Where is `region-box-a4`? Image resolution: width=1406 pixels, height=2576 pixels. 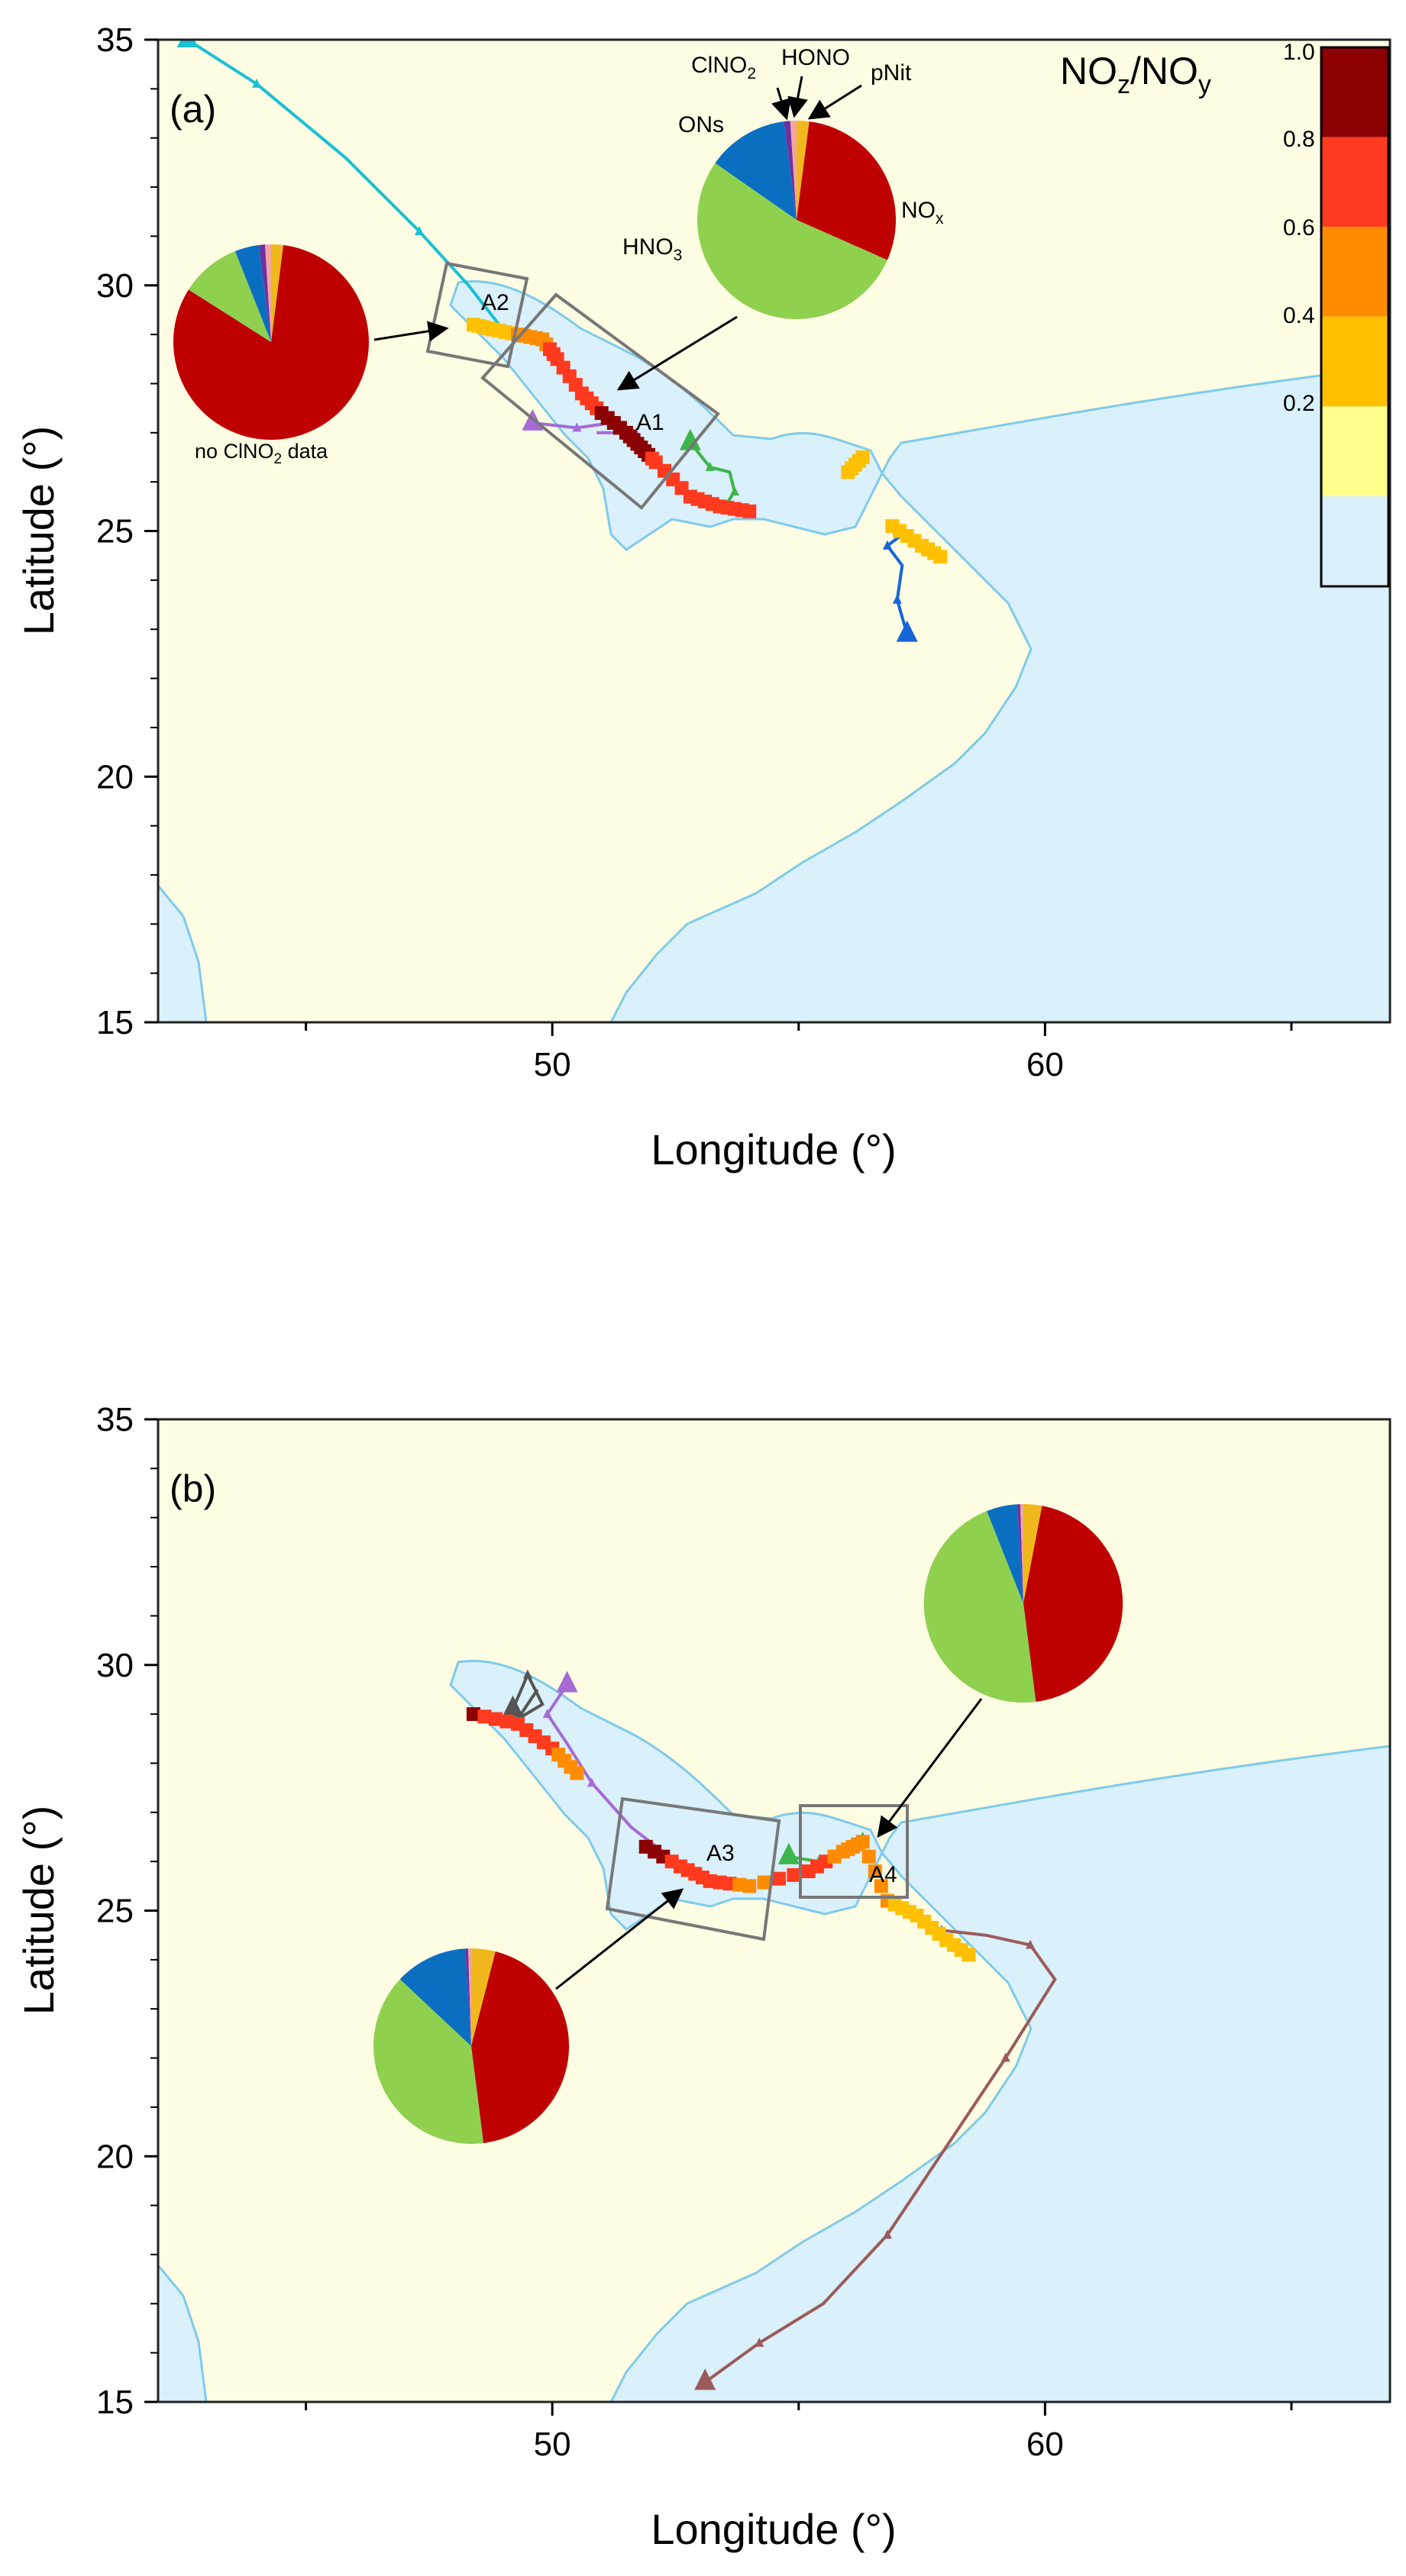
region-box-a4 is located at coordinates (854, 1851).